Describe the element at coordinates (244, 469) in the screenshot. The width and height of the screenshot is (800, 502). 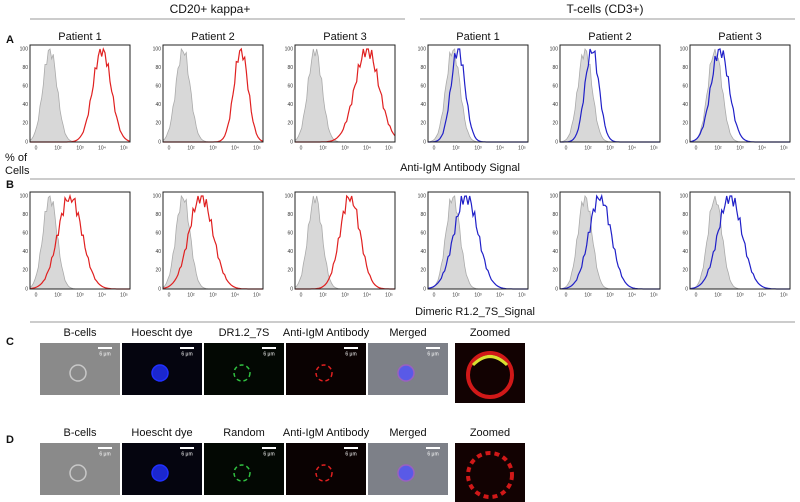
I see `micrograph` at that location.